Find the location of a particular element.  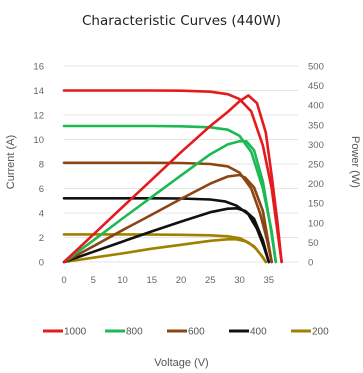

y2-tick-label: 300 is located at coordinates (316, 145).